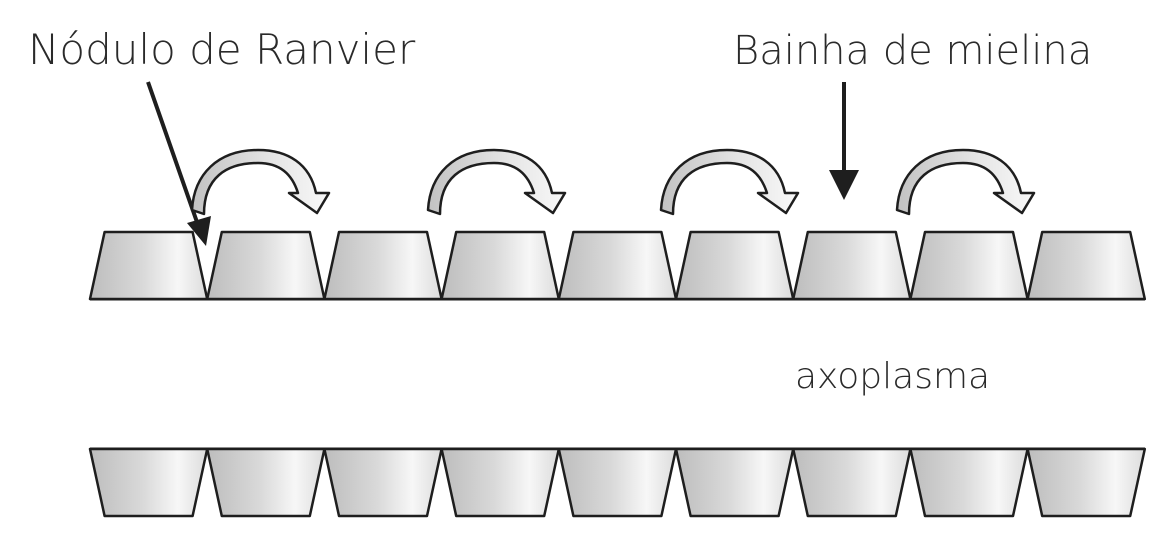 This screenshot has height=547, width=1173. I want to click on upper-myelin-sheath, so click(617, 265).